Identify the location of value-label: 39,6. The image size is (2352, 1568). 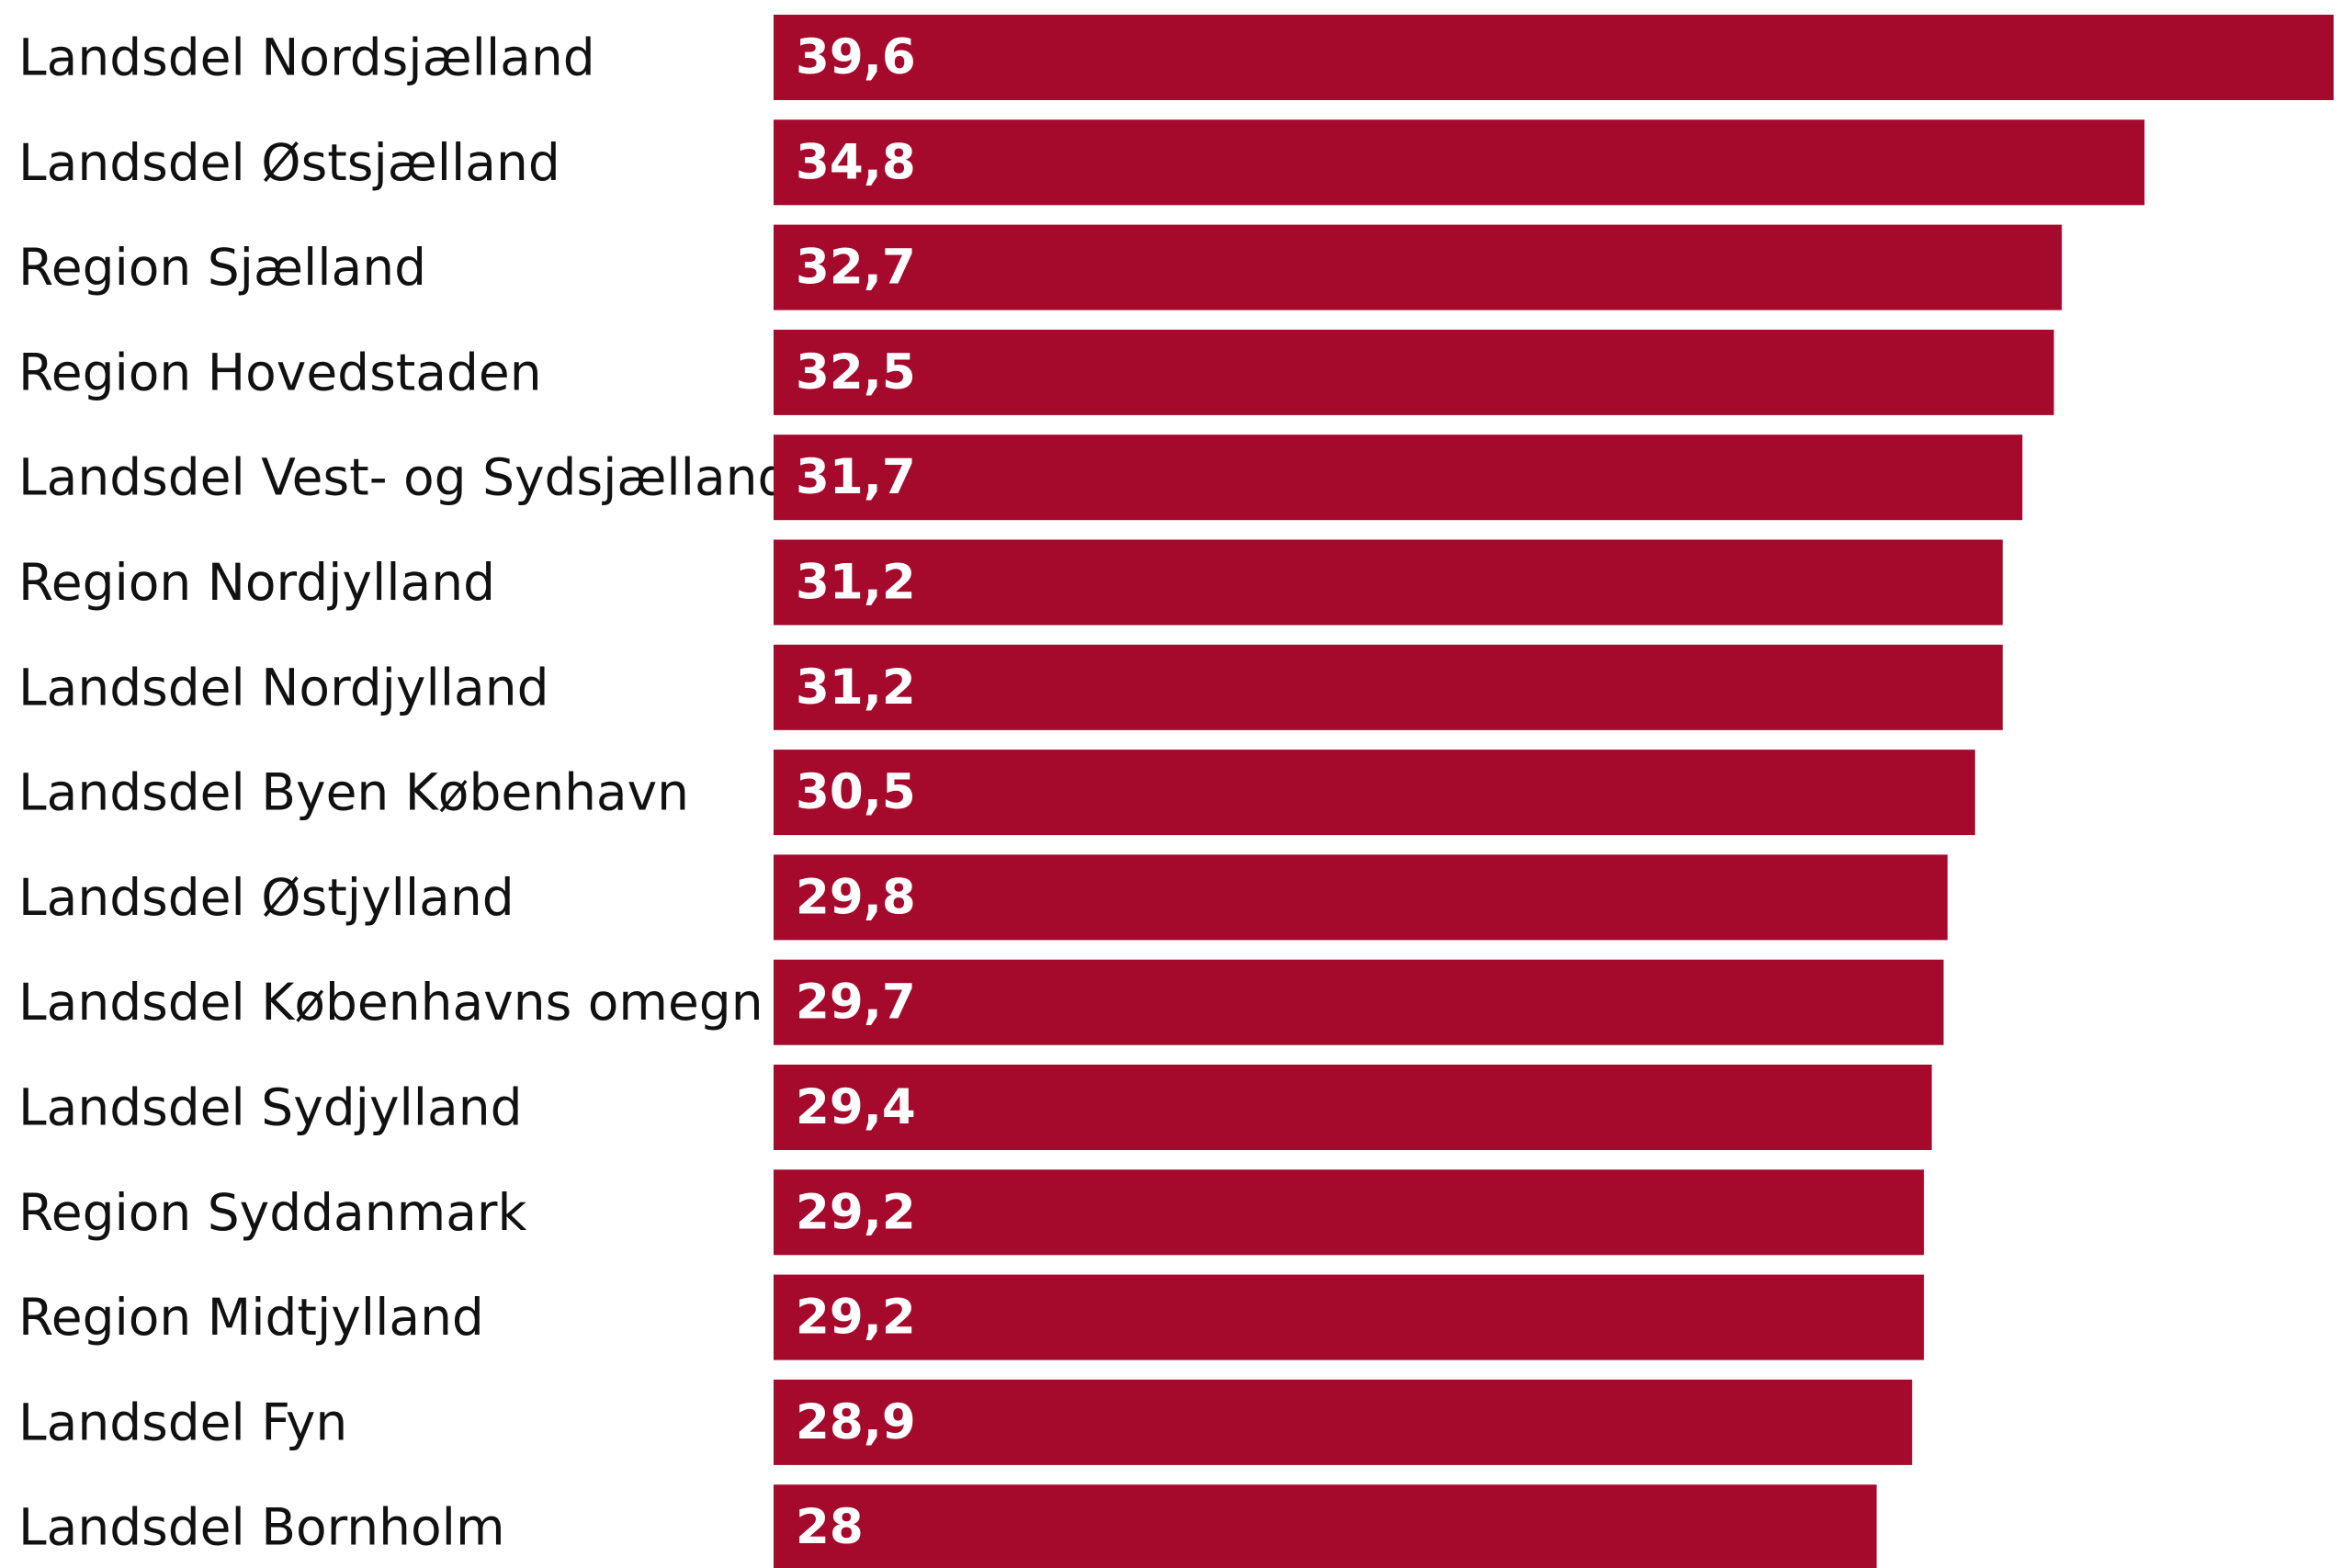
(856, 57).